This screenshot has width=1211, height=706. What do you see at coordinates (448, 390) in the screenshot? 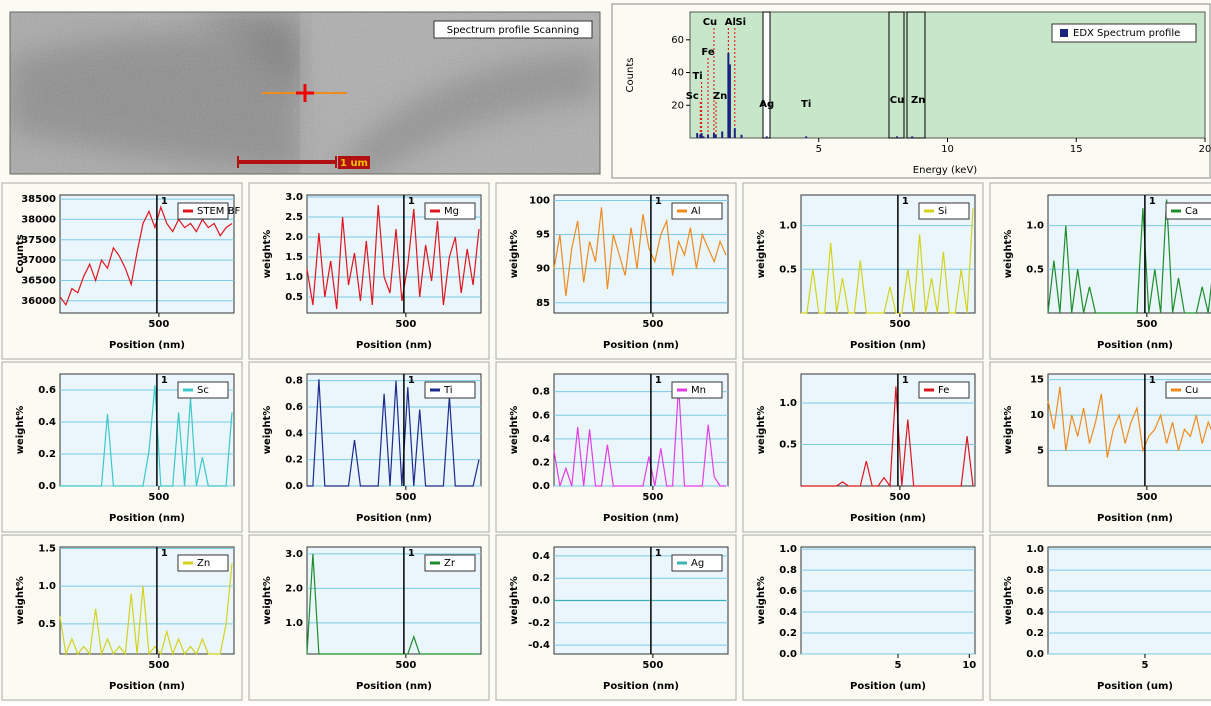
I see `legend-label: Ti` at bounding box center [448, 390].